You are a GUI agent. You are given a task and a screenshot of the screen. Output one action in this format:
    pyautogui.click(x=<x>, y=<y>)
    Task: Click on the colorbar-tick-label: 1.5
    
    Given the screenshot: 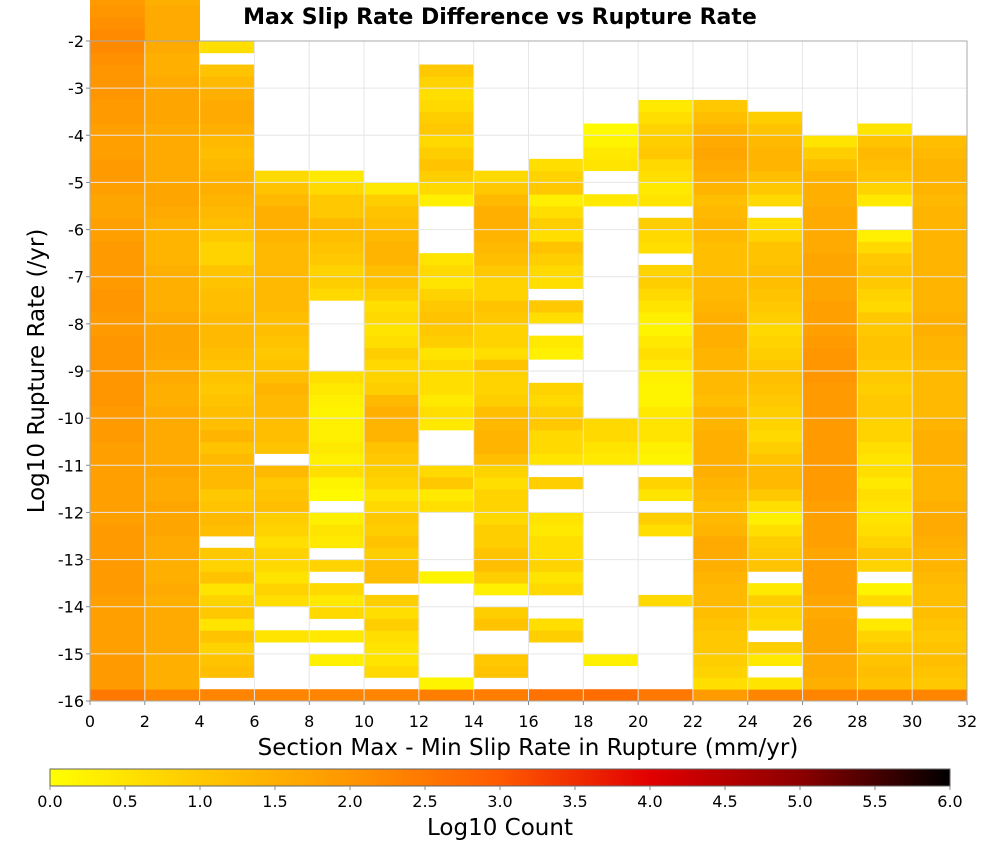 What is the action you would take?
    pyautogui.click(x=274, y=801)
    